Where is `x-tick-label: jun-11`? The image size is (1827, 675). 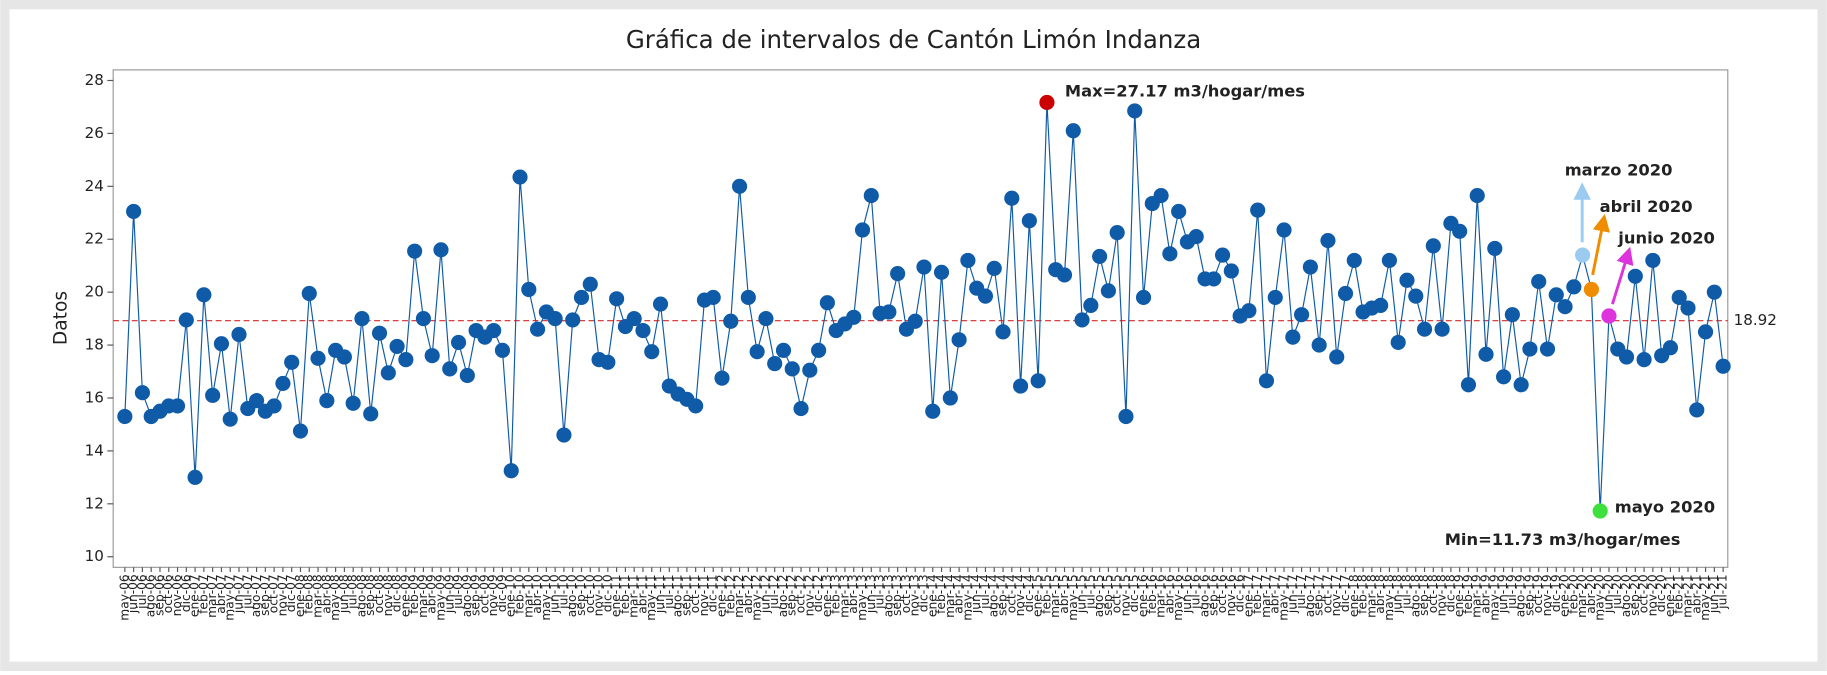
x-tick-label: jun-11 is located at coordinates (660, 594).